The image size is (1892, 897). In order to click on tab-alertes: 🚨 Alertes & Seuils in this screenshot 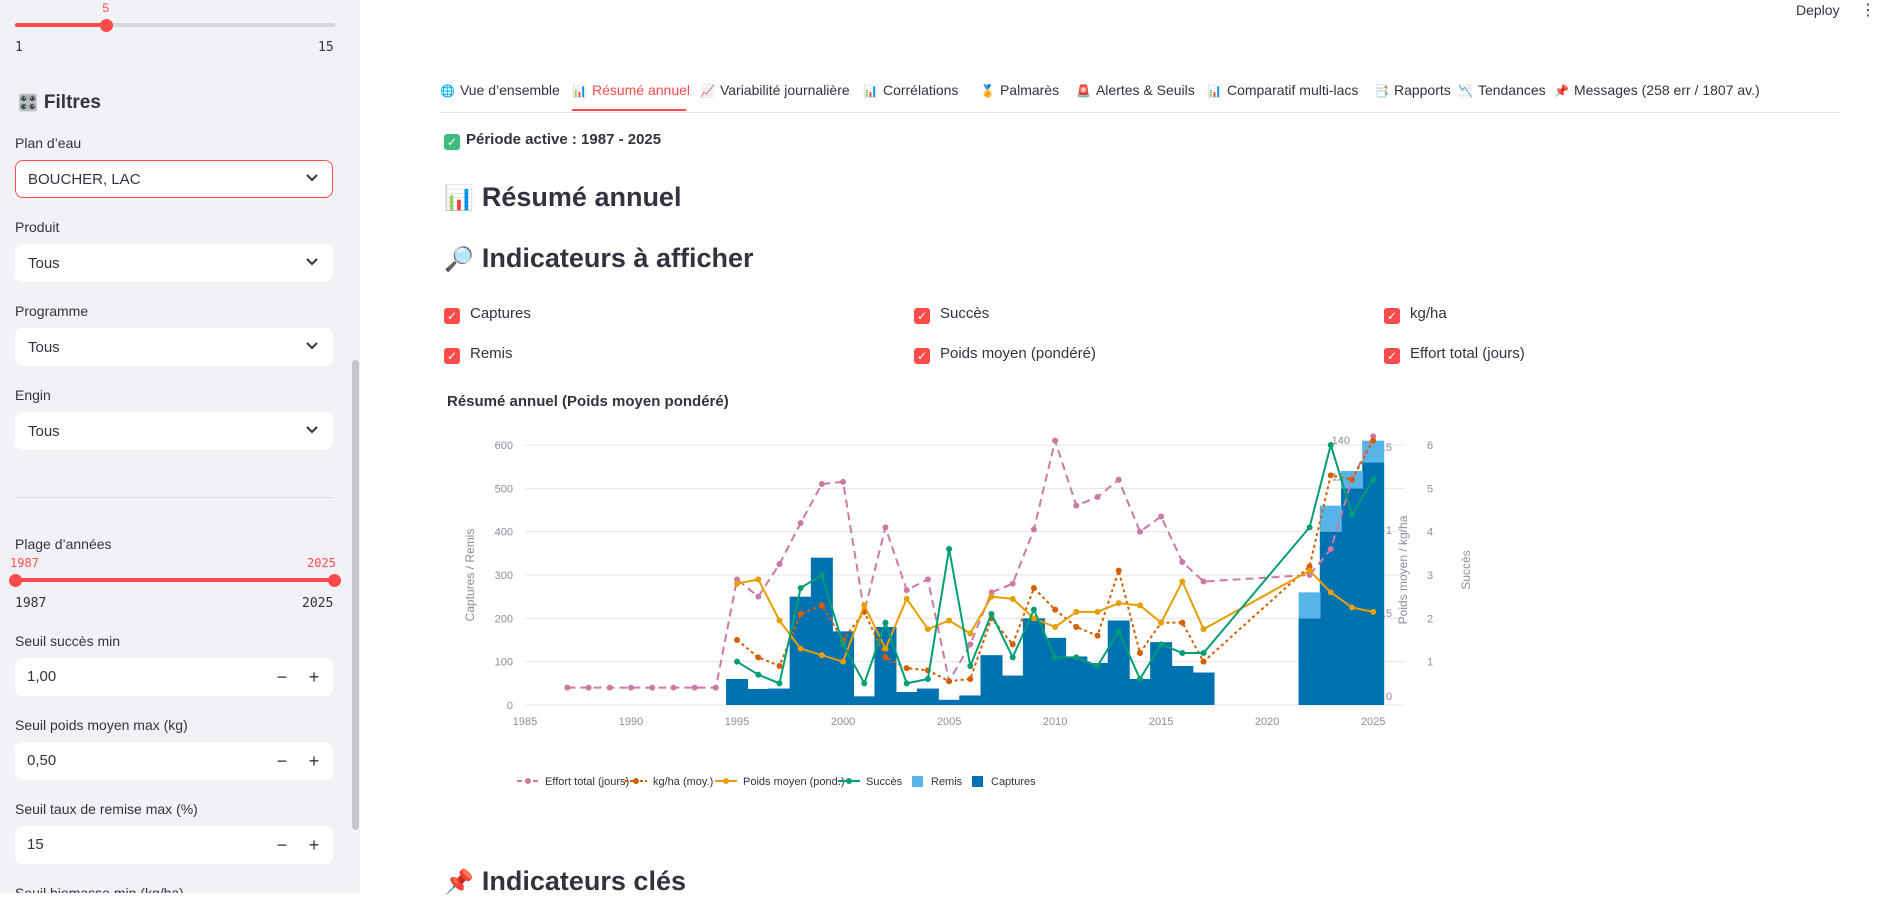, I will do `click(1135, 90)`.